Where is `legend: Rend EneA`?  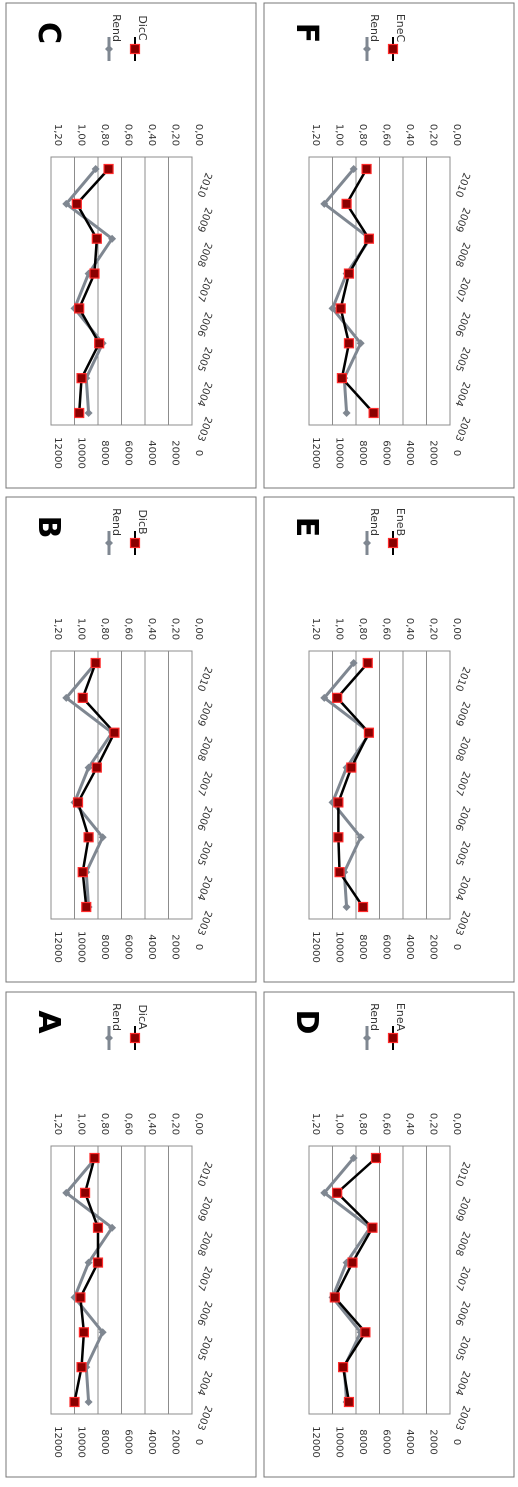
legend: Rend EneA is located at coordinates (385, 1026).